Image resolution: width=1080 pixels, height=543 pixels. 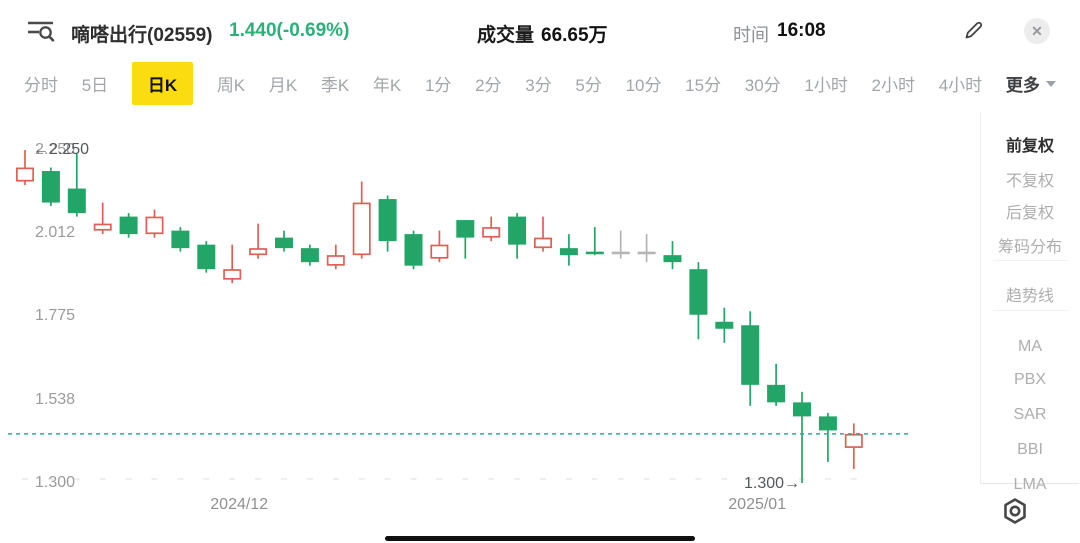 I want to click on stock-title: 嘀嗒出行(02559), so click(x=142, y=35).